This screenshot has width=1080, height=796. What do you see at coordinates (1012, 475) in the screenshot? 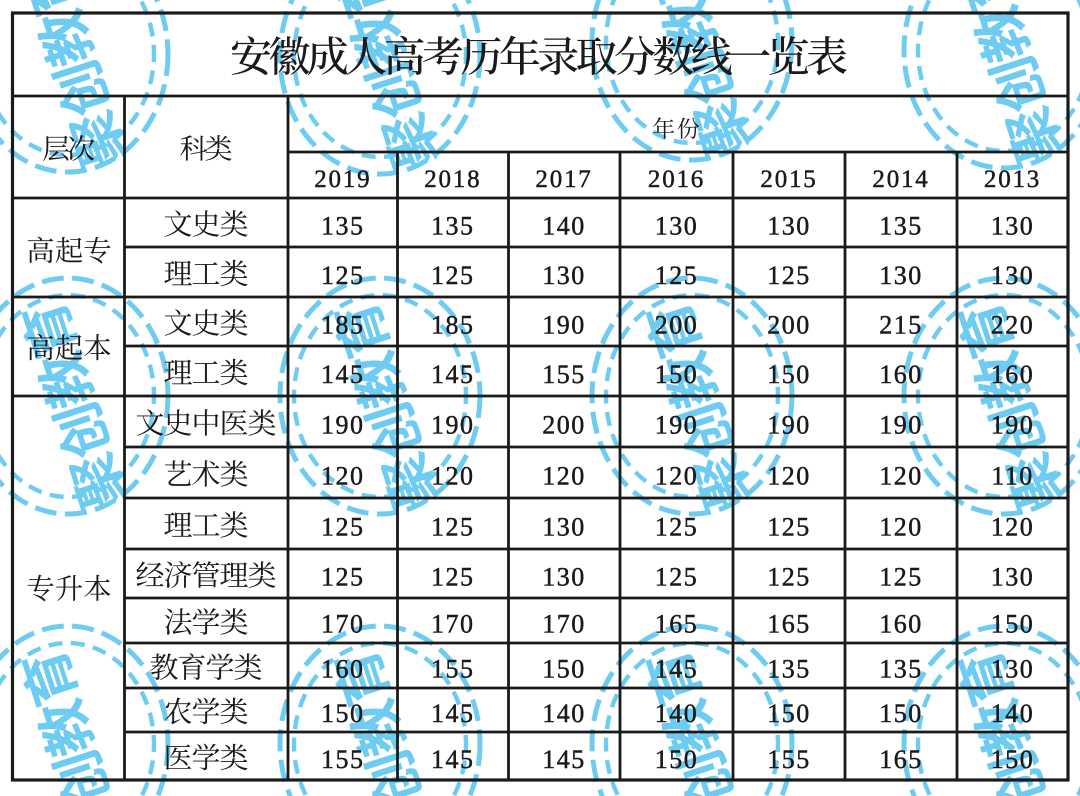
I see `svg-text: 110` at bounding box center [1012, 475].